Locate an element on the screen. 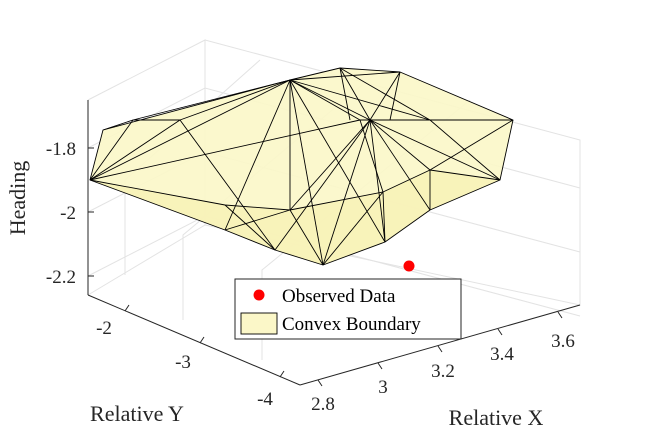  x-axis-label: Relative X is located at coordinates (496, 417).